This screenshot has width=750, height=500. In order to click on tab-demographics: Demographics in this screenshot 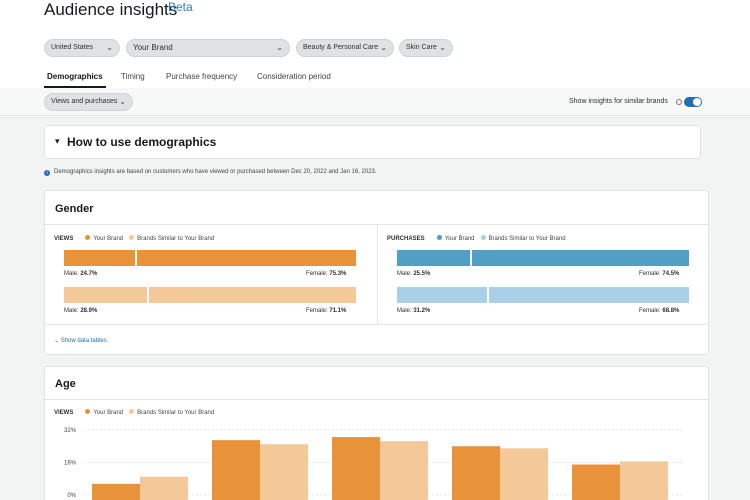, I will do `click(75, 76)`.